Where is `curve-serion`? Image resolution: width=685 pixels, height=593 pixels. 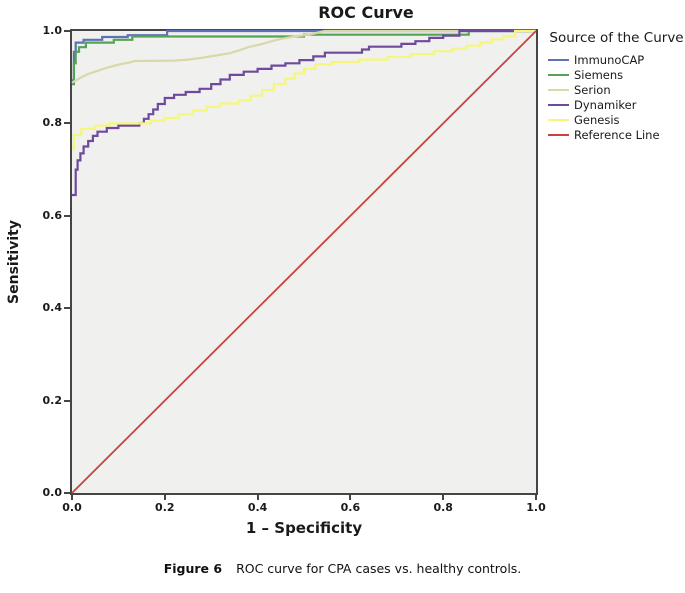
curve-serion is located at coordinates (303, 56).